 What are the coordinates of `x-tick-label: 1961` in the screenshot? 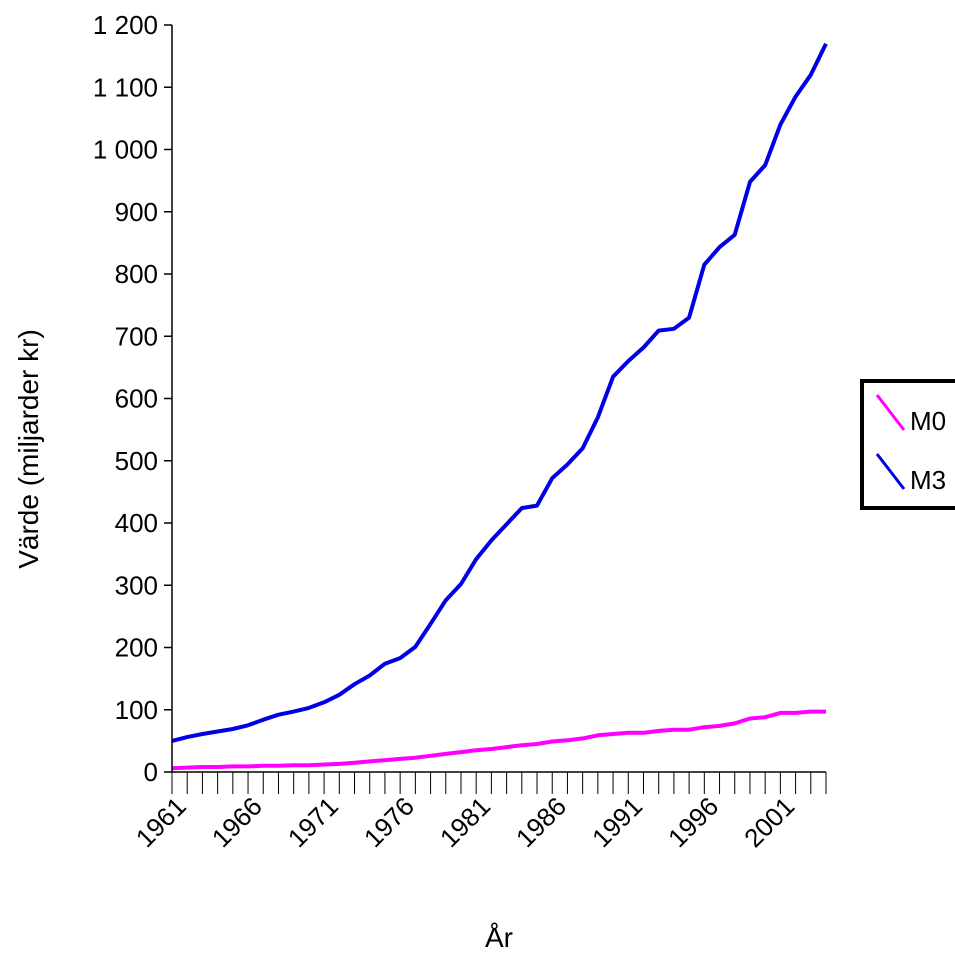 It's located at (161, 822).